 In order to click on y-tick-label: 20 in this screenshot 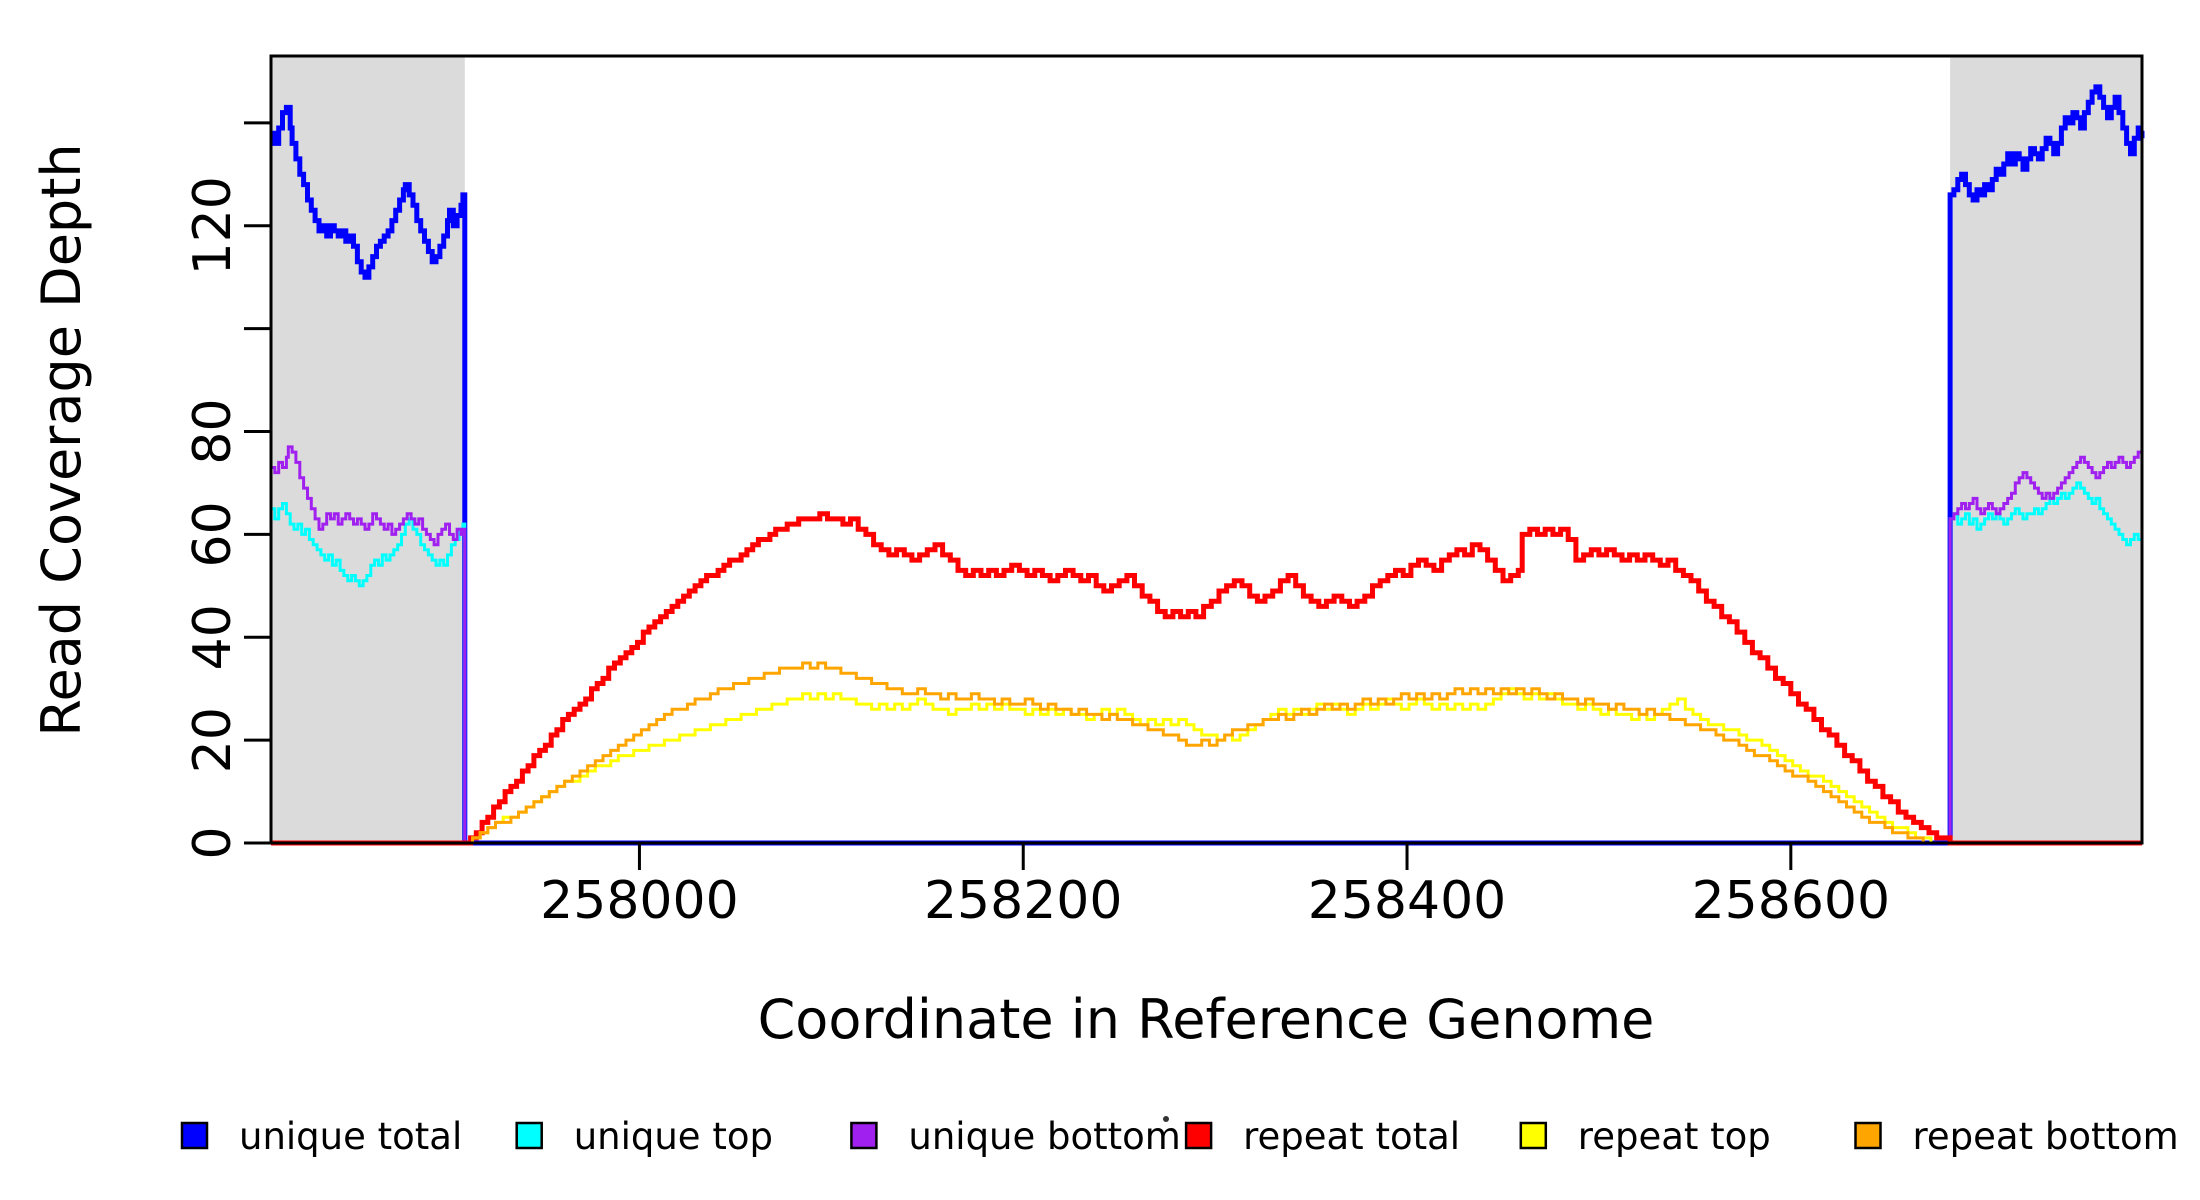, I will do `click(213, 740)`.